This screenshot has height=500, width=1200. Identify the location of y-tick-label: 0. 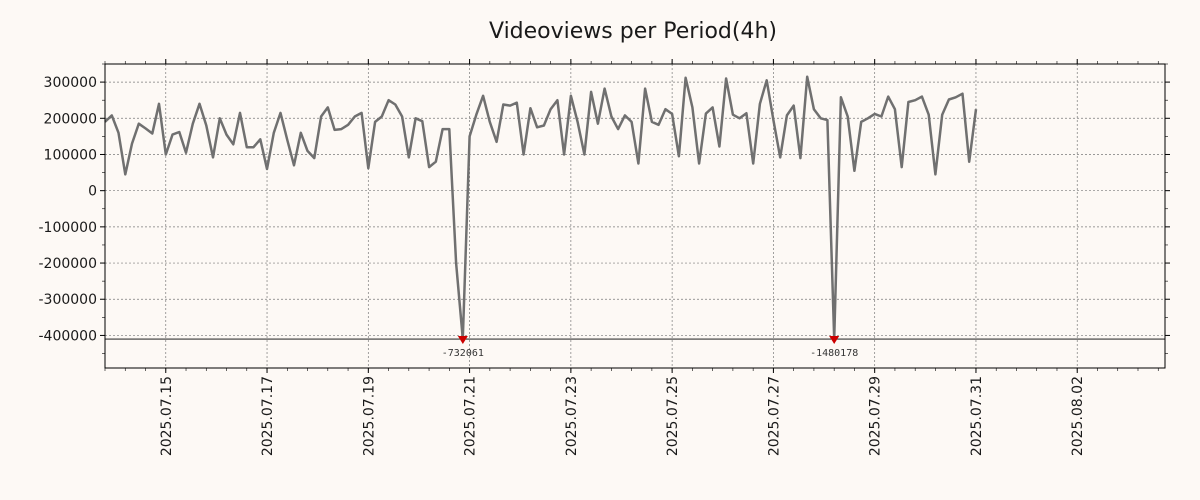
(92, 192).